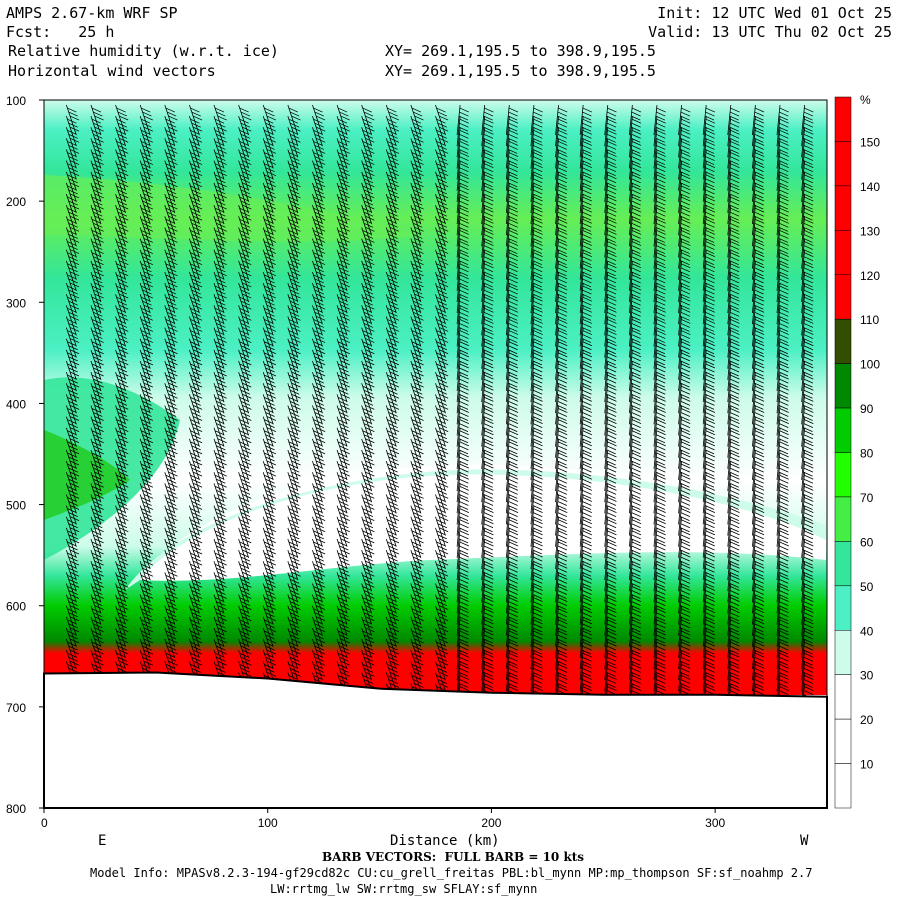 Image resolution: width=900 pixels, height=900 pixels. Describe the element at coordinates (16, 202) in the screenshot. I see `y-tick-label: 200` at that location.